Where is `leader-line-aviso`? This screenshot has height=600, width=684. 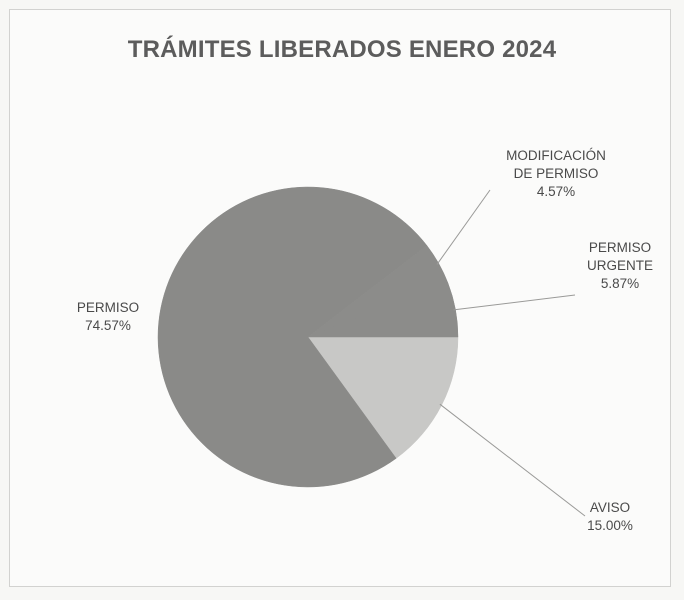
leader-line-aviso is located at coordinates (512, 460).